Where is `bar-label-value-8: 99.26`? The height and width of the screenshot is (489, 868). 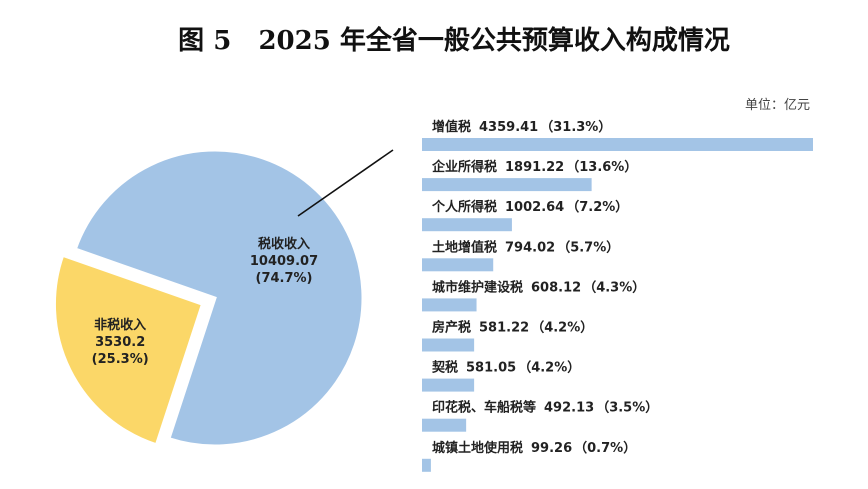
bar-label-value-8: 99.26 is located at coordinates (551, 448).